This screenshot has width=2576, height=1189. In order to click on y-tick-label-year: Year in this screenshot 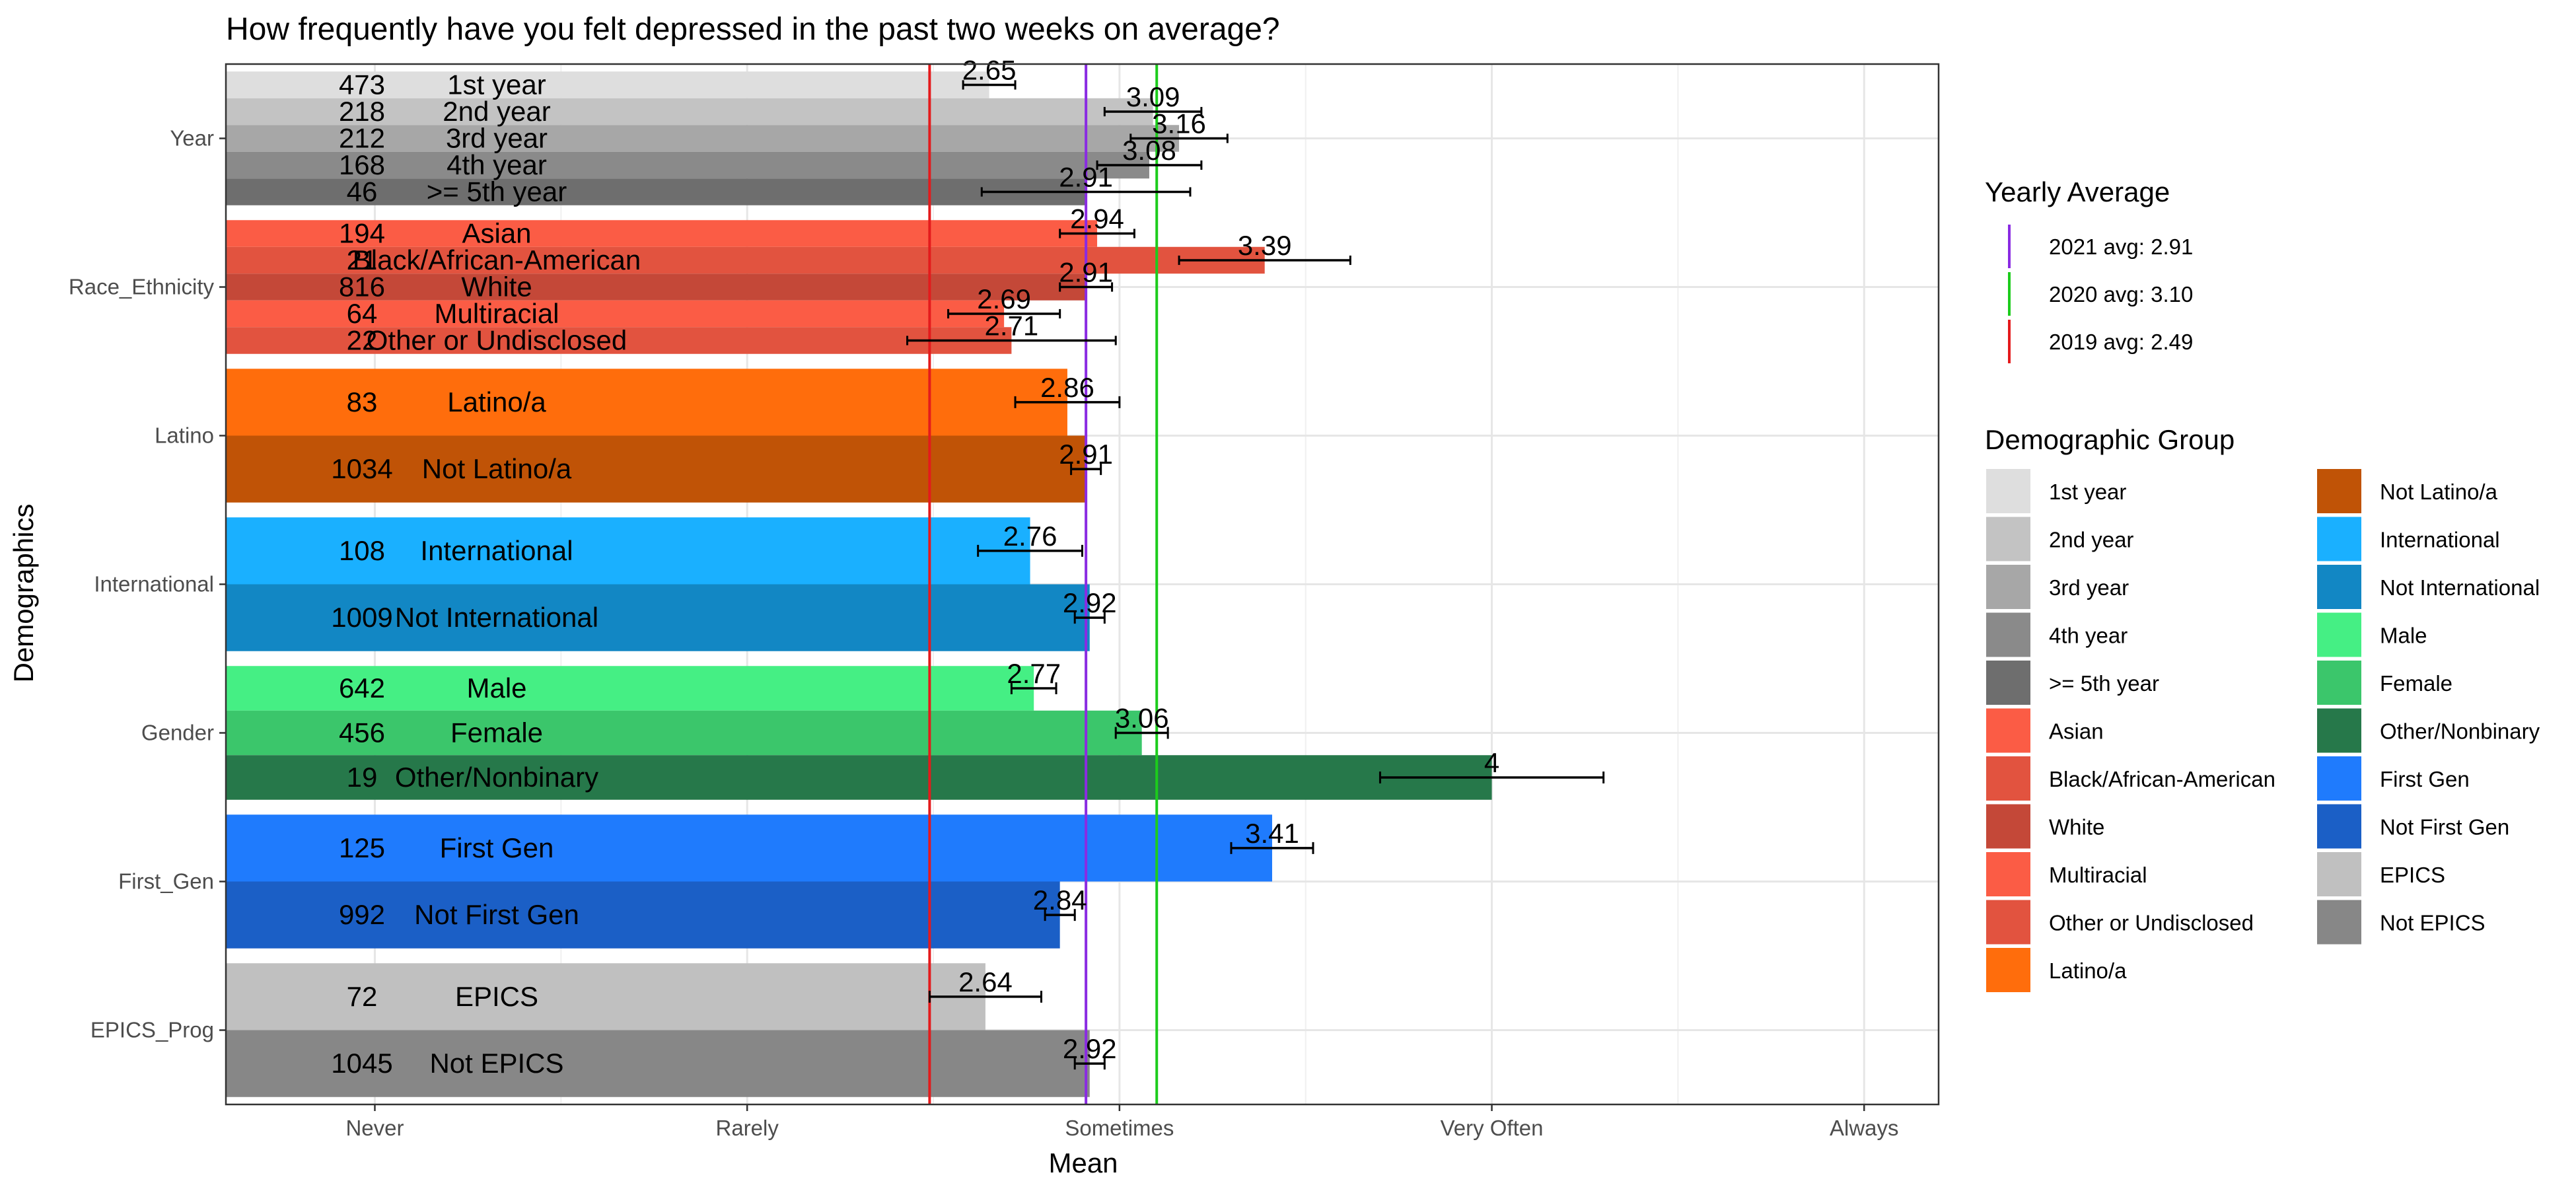, I will do `click(192, 138)`.